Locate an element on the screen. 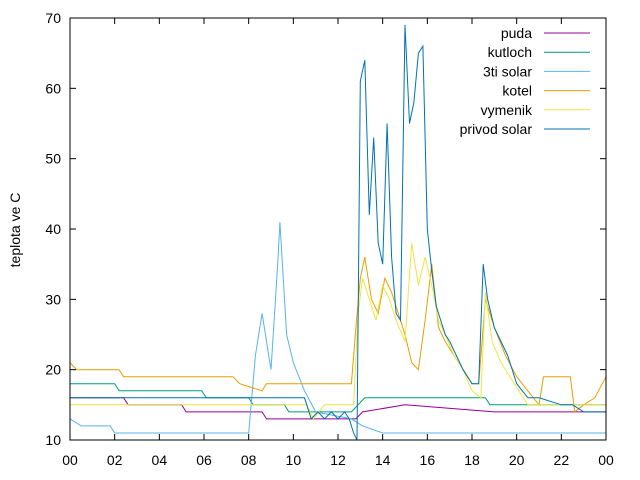  x-tick-label: 22 is located at coordinates (562, 460).